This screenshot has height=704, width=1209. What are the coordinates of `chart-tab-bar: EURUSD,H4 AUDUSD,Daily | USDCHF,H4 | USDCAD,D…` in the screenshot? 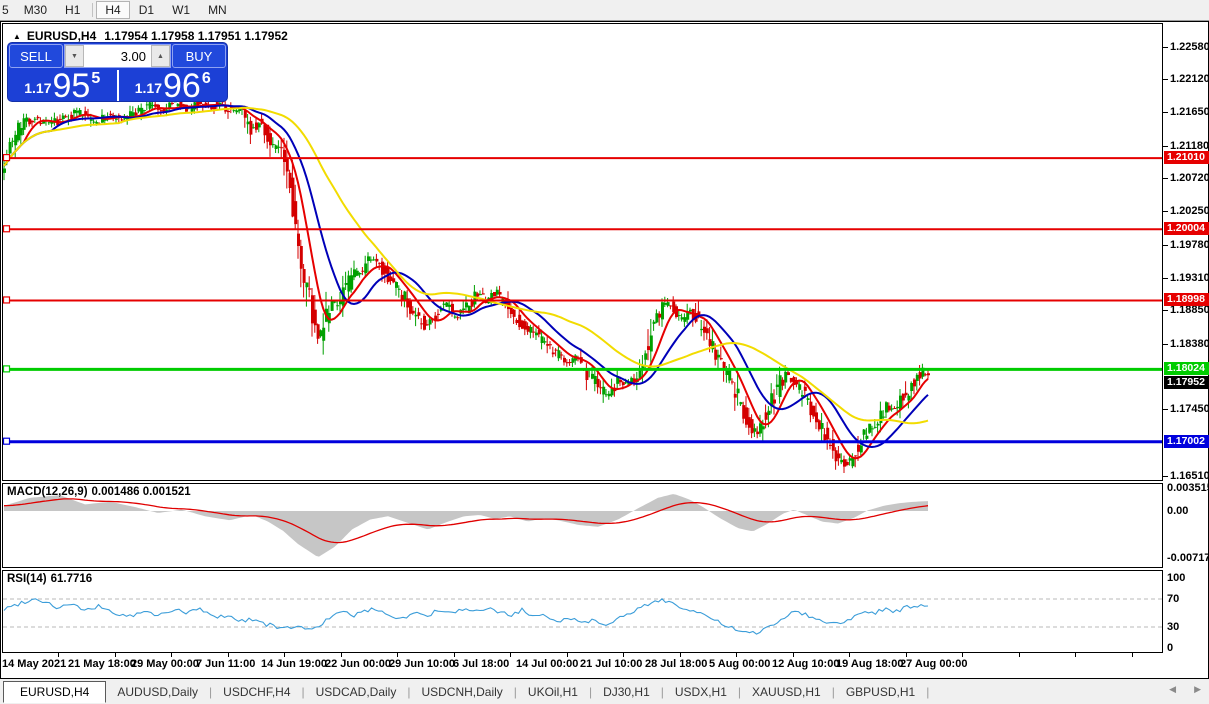 It's located at (604, 691).